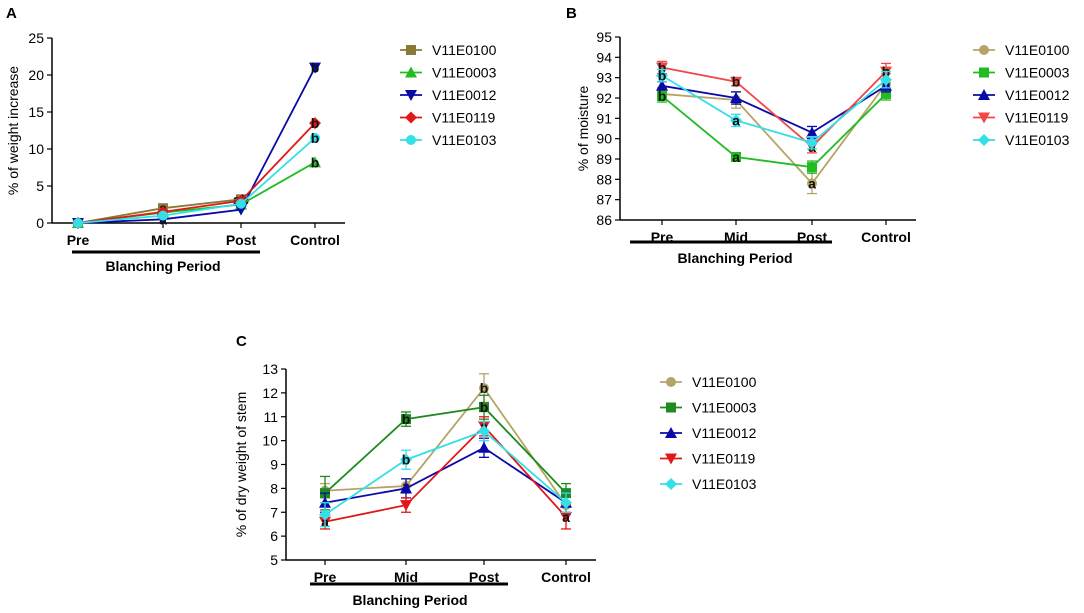  What do you see at coordinates (571, 13) in the screenshot?
I see `panel-b-letter: B` at bounding box center [571, 13].